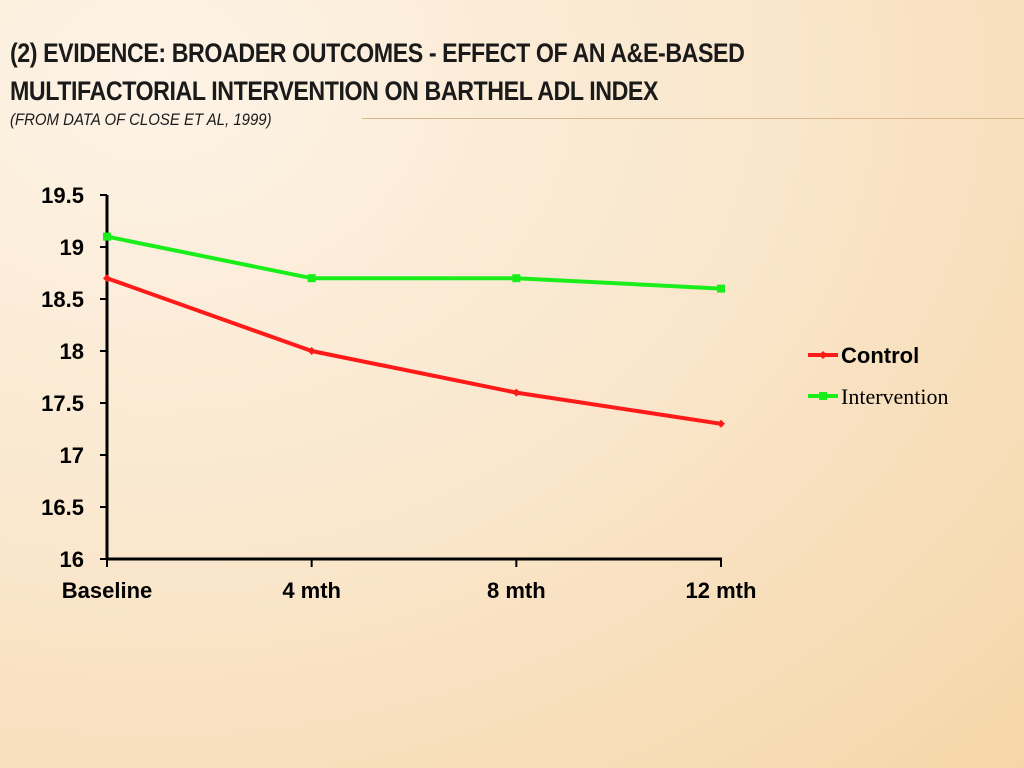 The image size is (1024, 768). I want to click on x-tick-label: 8 mth, so click(516, 590).